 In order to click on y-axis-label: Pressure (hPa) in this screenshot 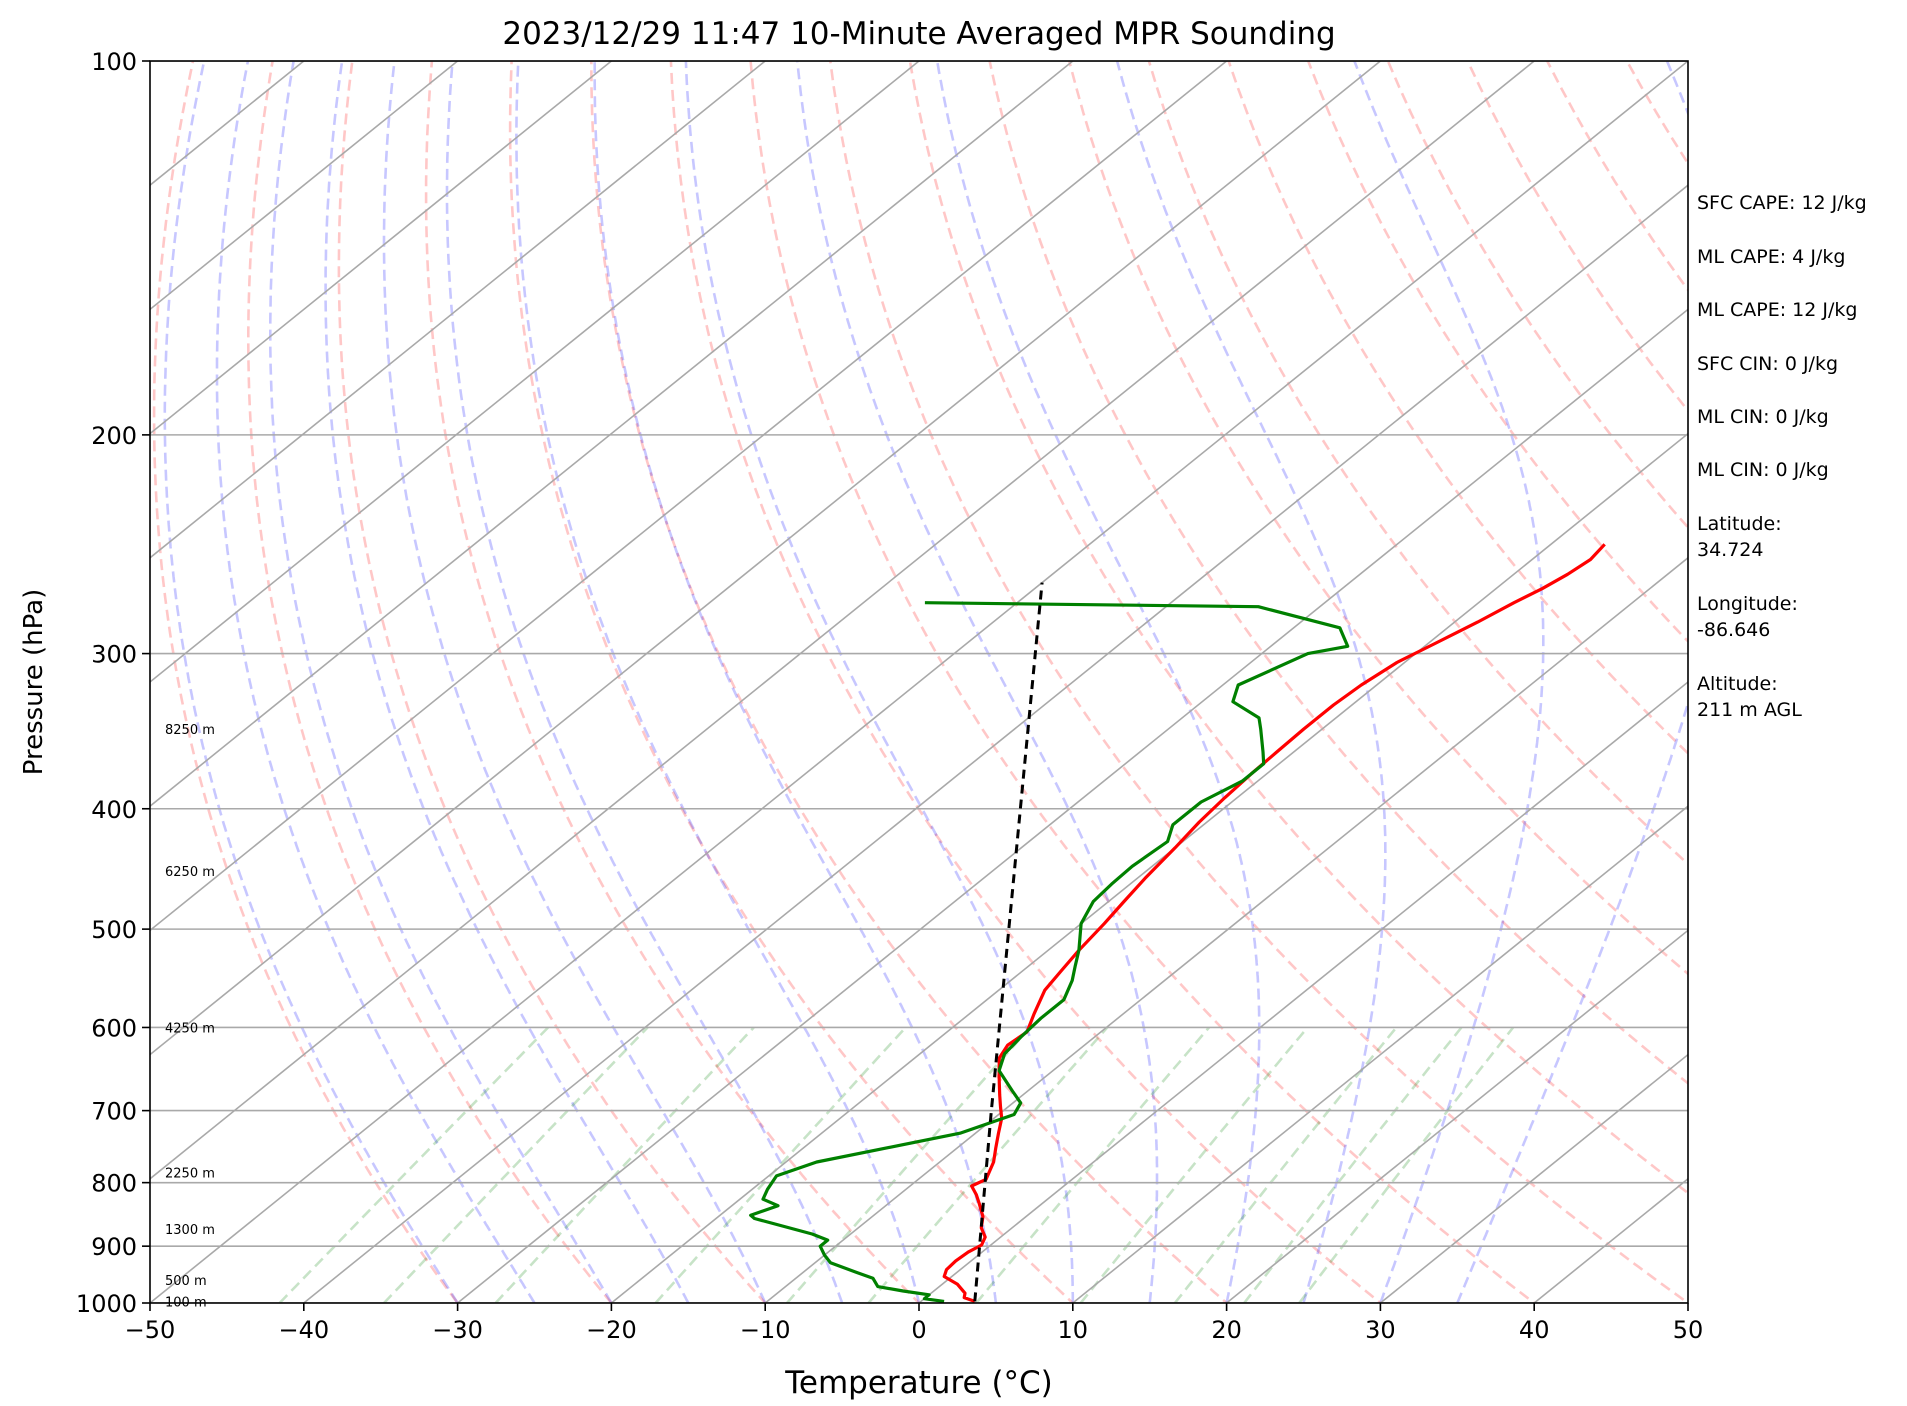, I will do `click(34, 682)`.